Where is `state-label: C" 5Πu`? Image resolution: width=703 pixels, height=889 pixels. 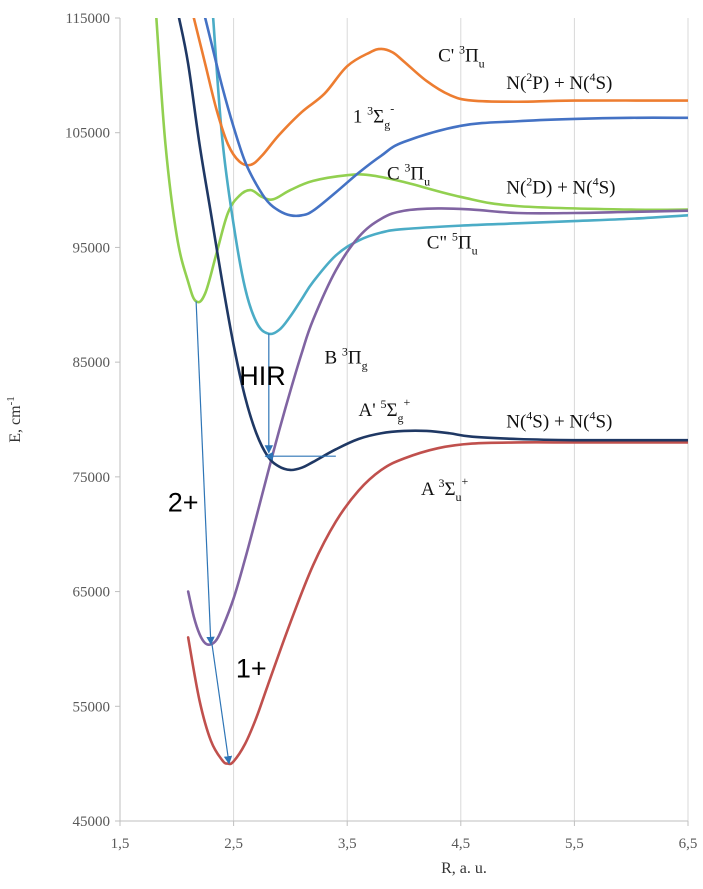 state-label: C" 5Πu is located at coordinates (452, 244).